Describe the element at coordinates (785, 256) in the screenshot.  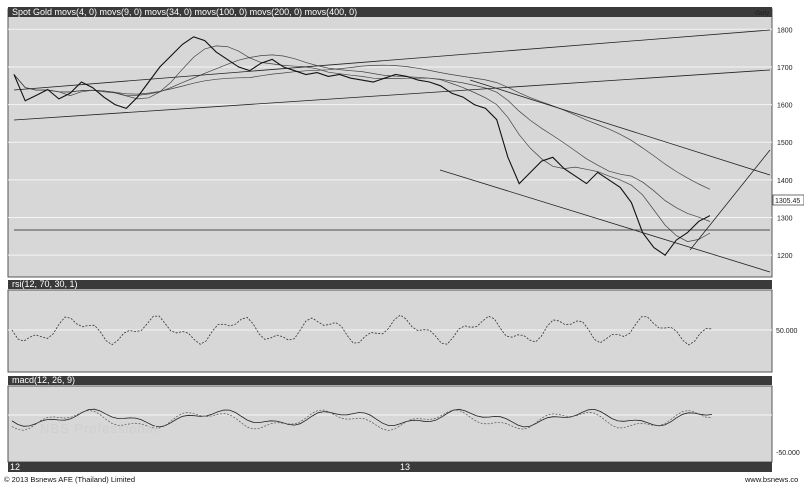
I see `y-tick-label: 1200` at that location.